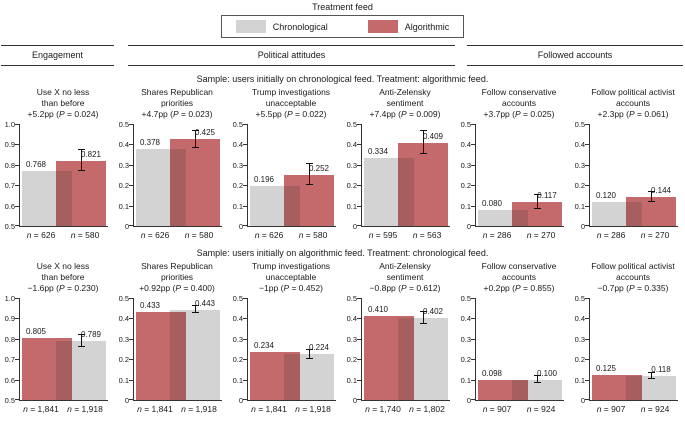  Describe the element at coordinates (492, 203) in the screenshot. I see `value-label: 0.080` at that location.